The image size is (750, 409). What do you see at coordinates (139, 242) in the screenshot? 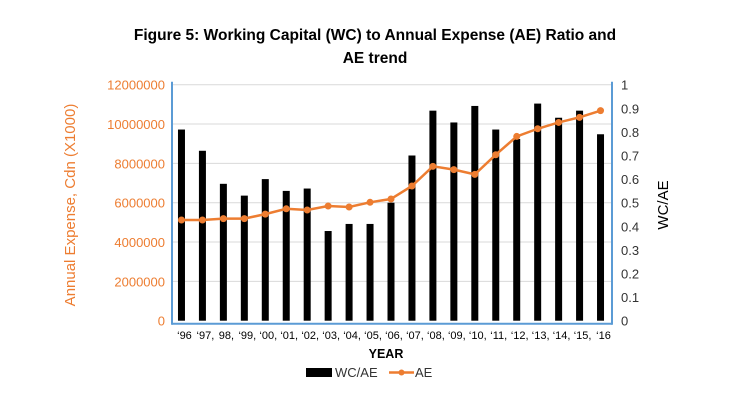
I see `y-left-tick-label: 4000000` at bounding box center [139, 242].